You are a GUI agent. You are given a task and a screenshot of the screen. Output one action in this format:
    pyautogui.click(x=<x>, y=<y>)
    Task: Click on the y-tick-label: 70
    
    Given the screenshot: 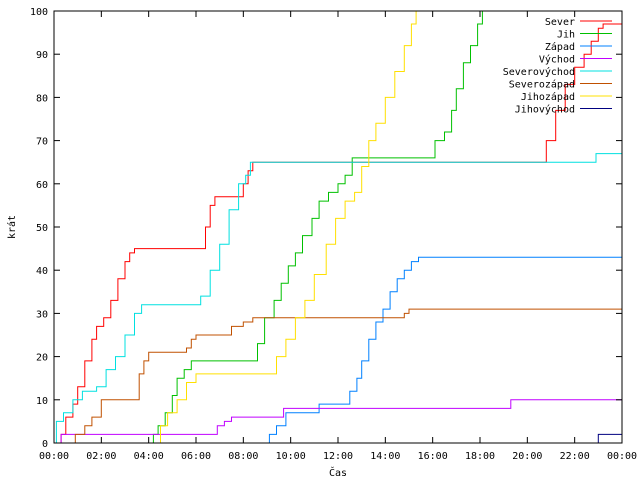 What is the action you would take?
    pyautogui.click(x=42, y=142)
    